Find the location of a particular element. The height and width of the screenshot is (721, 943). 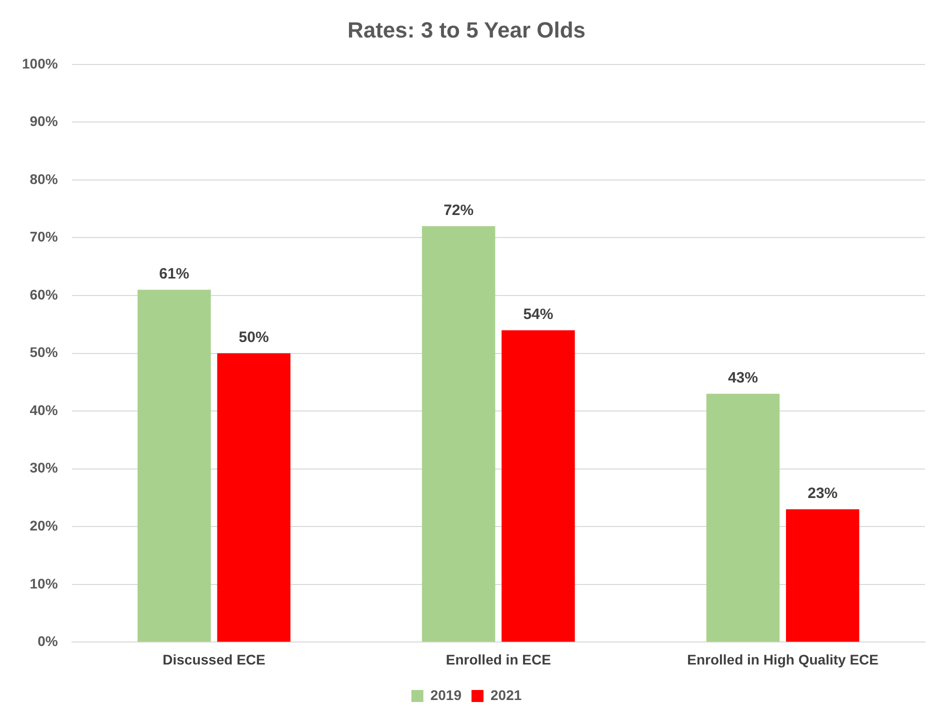

y-tick-label: 40% is located at coordinates (44, 410).